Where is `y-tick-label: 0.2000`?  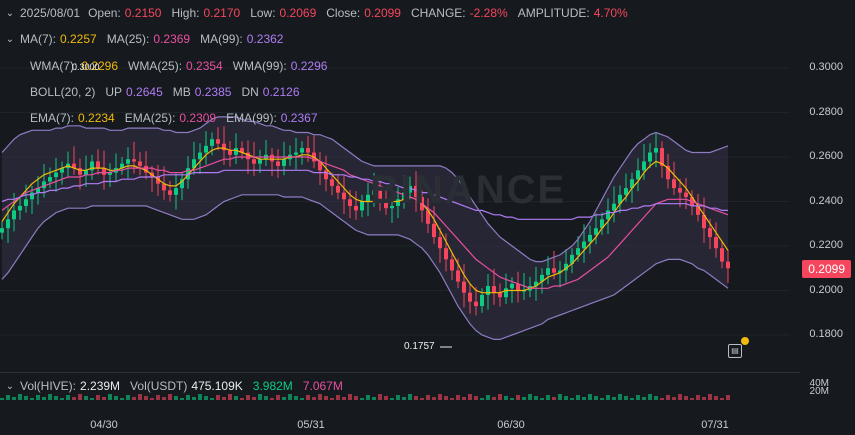
y-tick-label: 0.2000 is located at coordinates (826, 289).